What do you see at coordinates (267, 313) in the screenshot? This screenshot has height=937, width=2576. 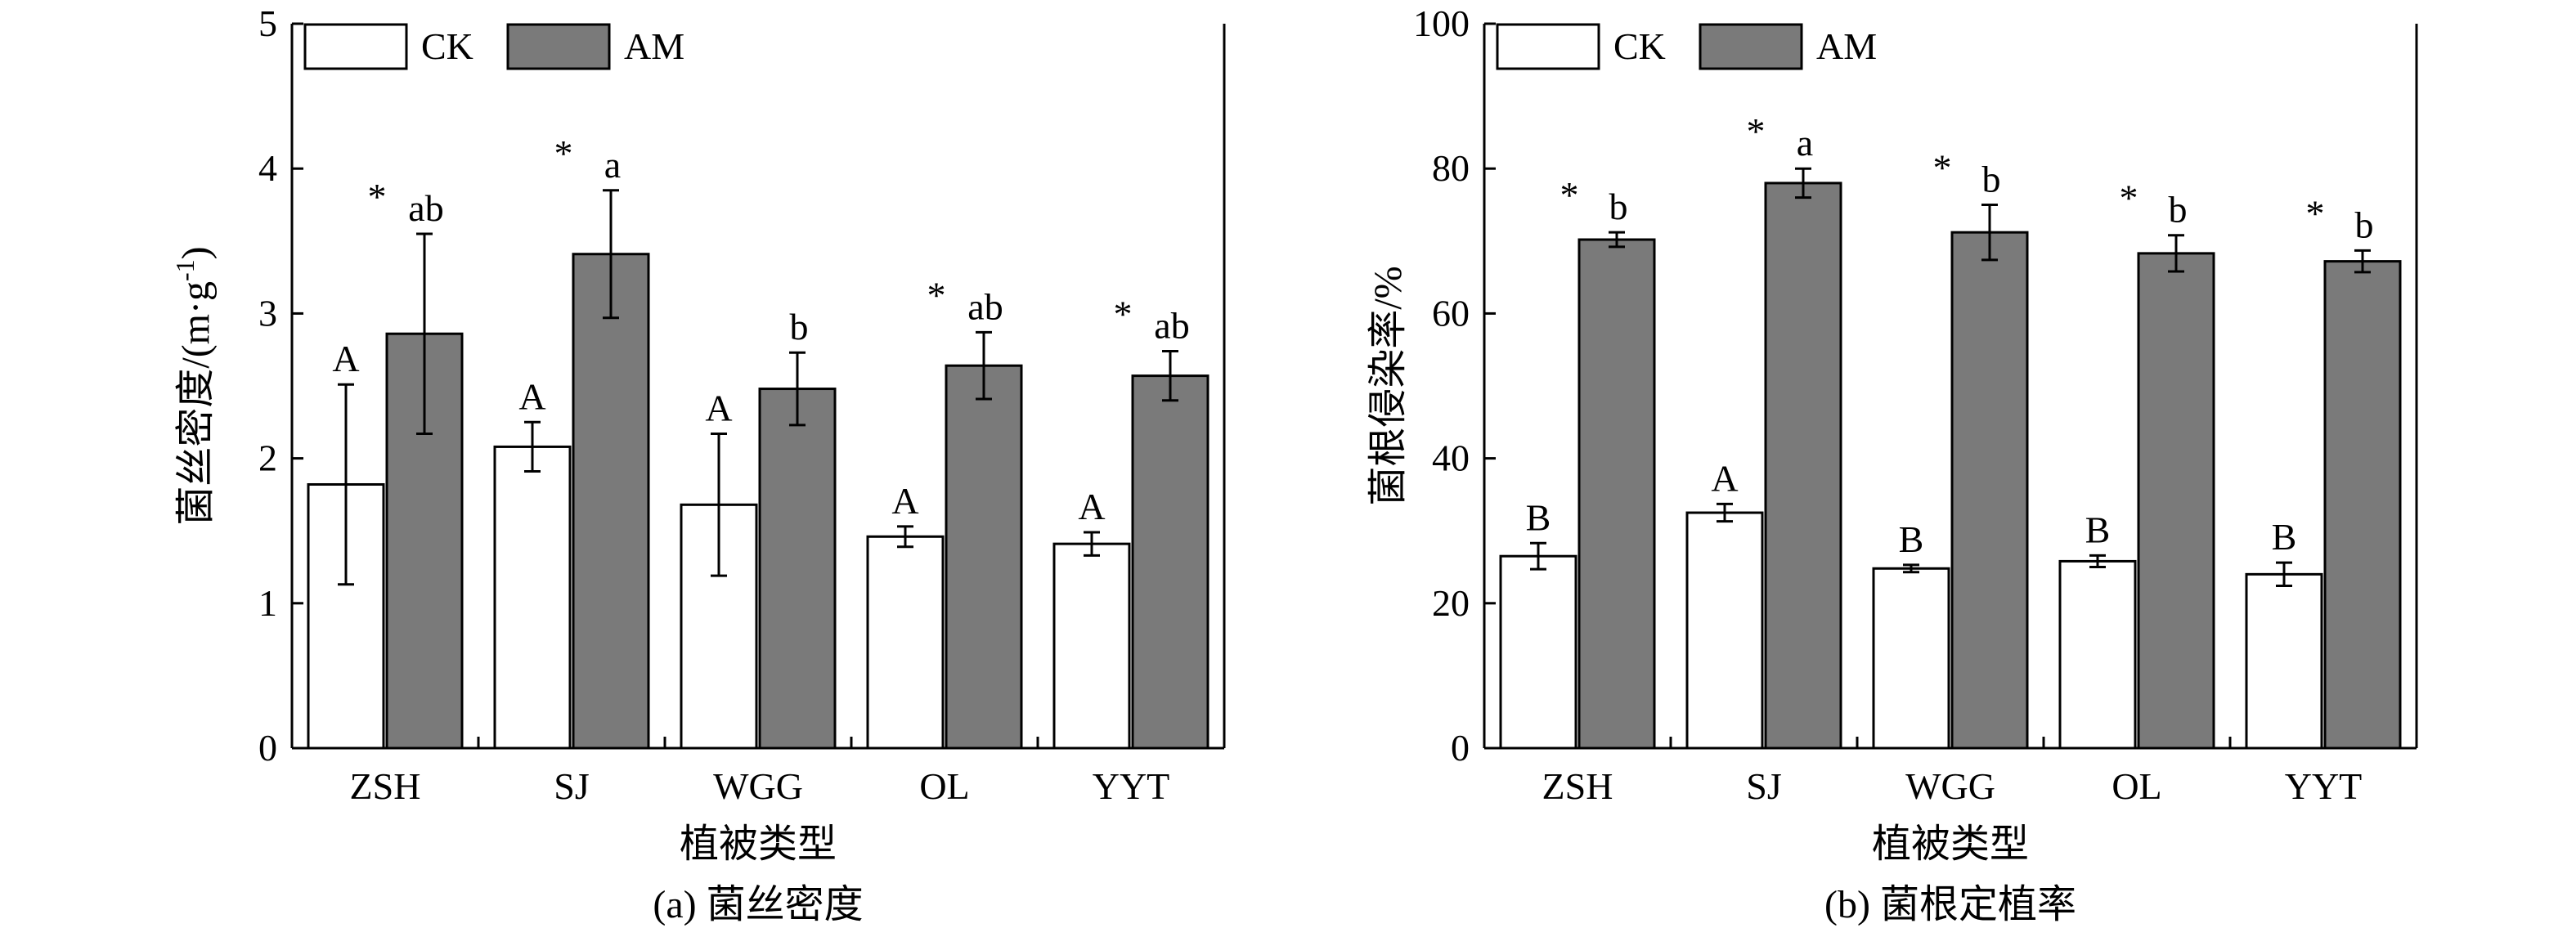 I see `y-tick-label: 3` at bounding box center [267, 313].